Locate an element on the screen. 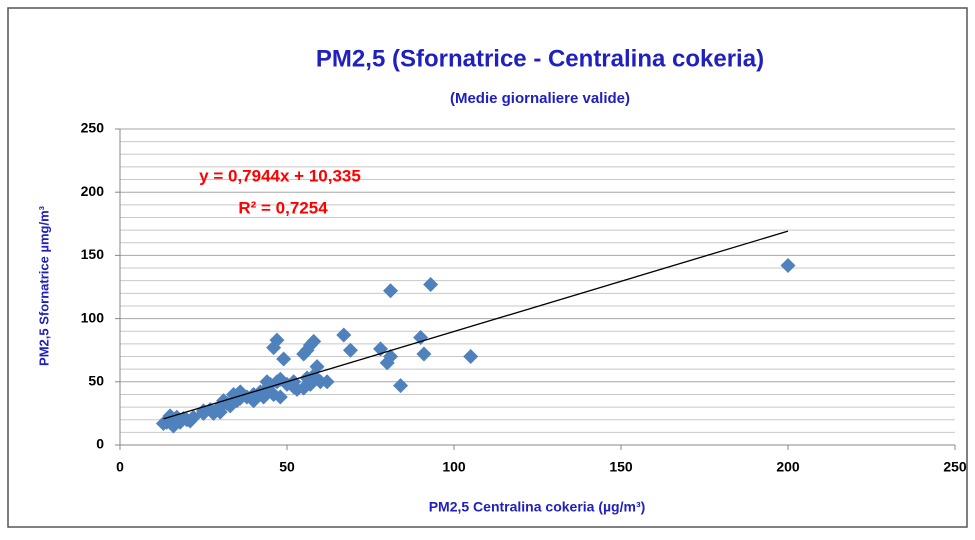 This screenshot has width=975, height=540. x-tick-label: 250 is located at coordinates (955, 467).